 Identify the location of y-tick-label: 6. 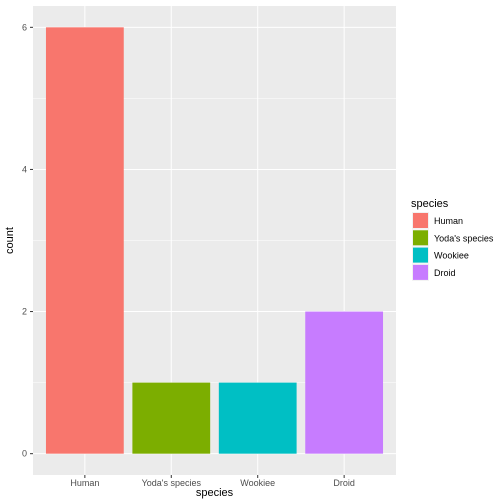
(24, 27).